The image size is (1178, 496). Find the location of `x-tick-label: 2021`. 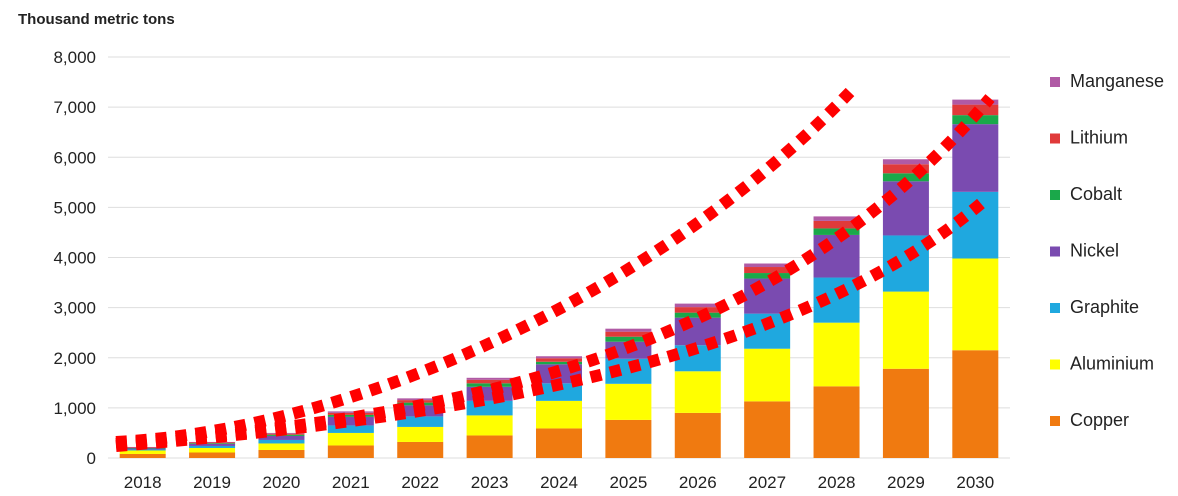

x-tick-label: 2021 is located at coordinates (351, 482).